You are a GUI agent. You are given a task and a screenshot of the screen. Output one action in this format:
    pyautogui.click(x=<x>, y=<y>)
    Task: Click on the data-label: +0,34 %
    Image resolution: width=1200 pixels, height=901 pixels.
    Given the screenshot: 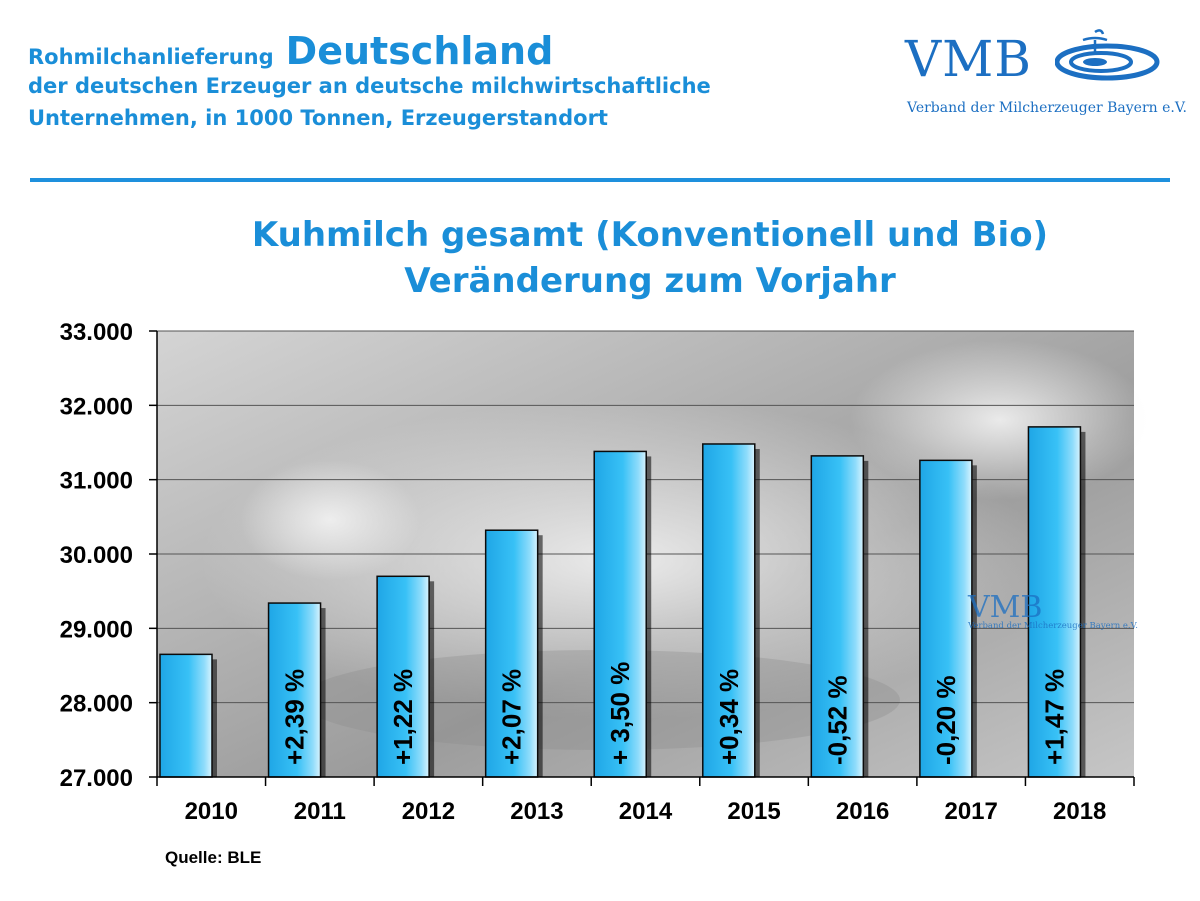 What is the action you would take?
    pyautogui.click(x=729, y=717)
    